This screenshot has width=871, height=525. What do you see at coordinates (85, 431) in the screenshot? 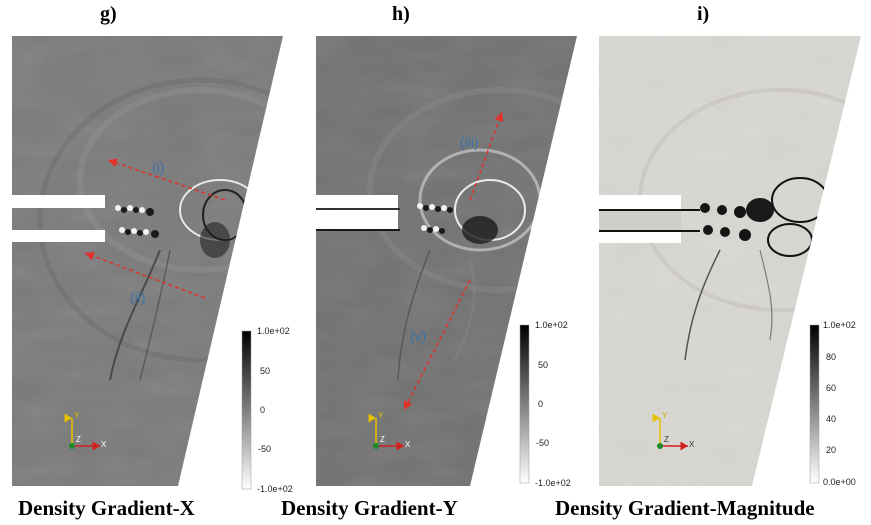
I see `axes-triad-g: Y Z X` at bounding box center [85, 431].